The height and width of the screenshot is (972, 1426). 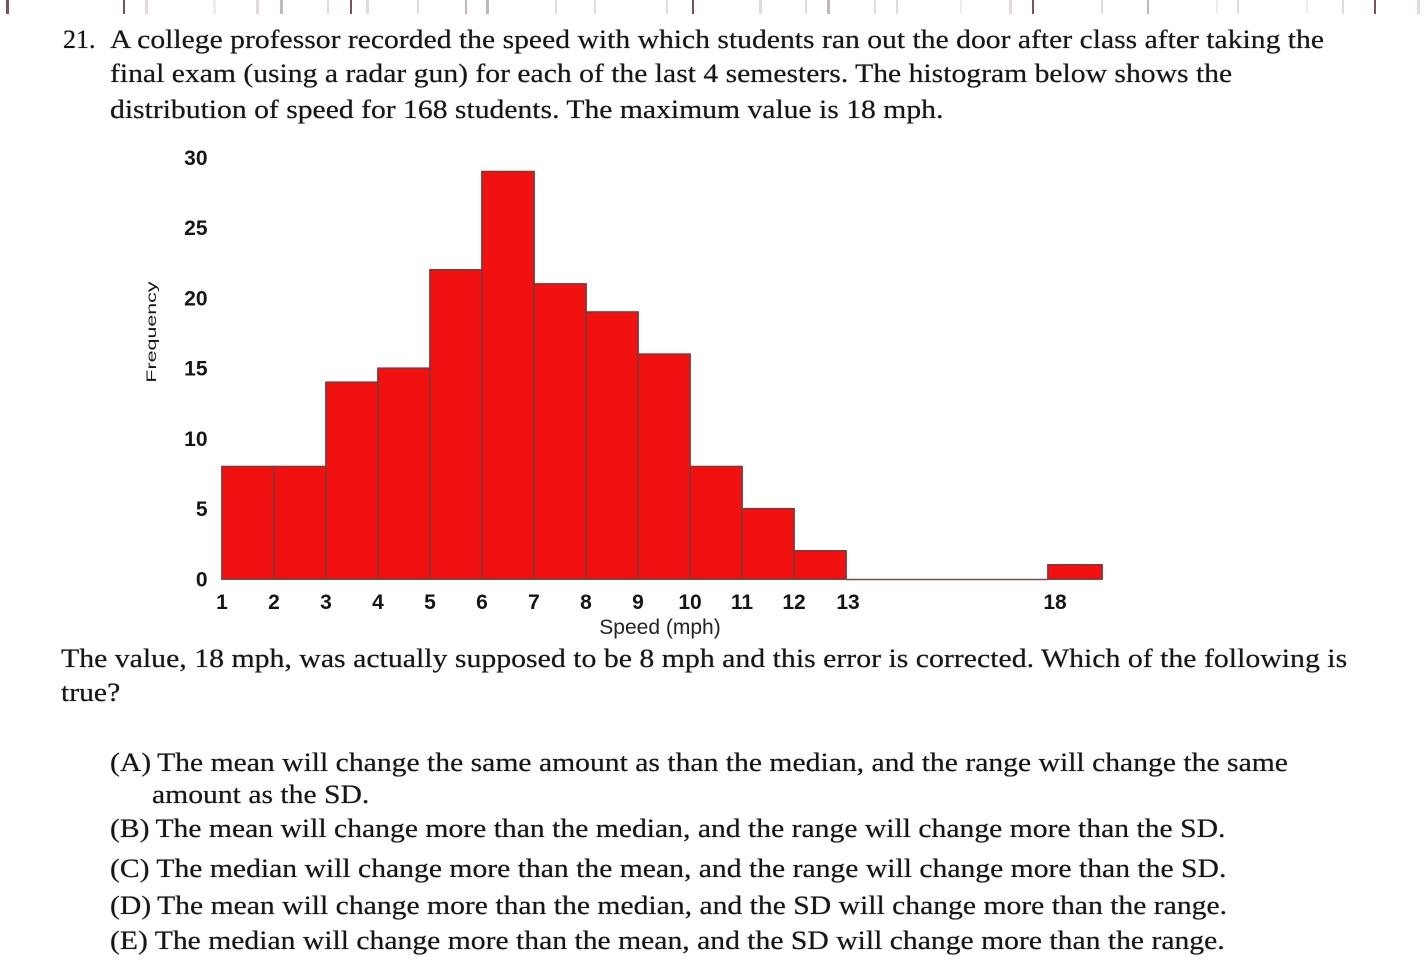 I want to click on svg-text: 13, so click(x=847, y=602).